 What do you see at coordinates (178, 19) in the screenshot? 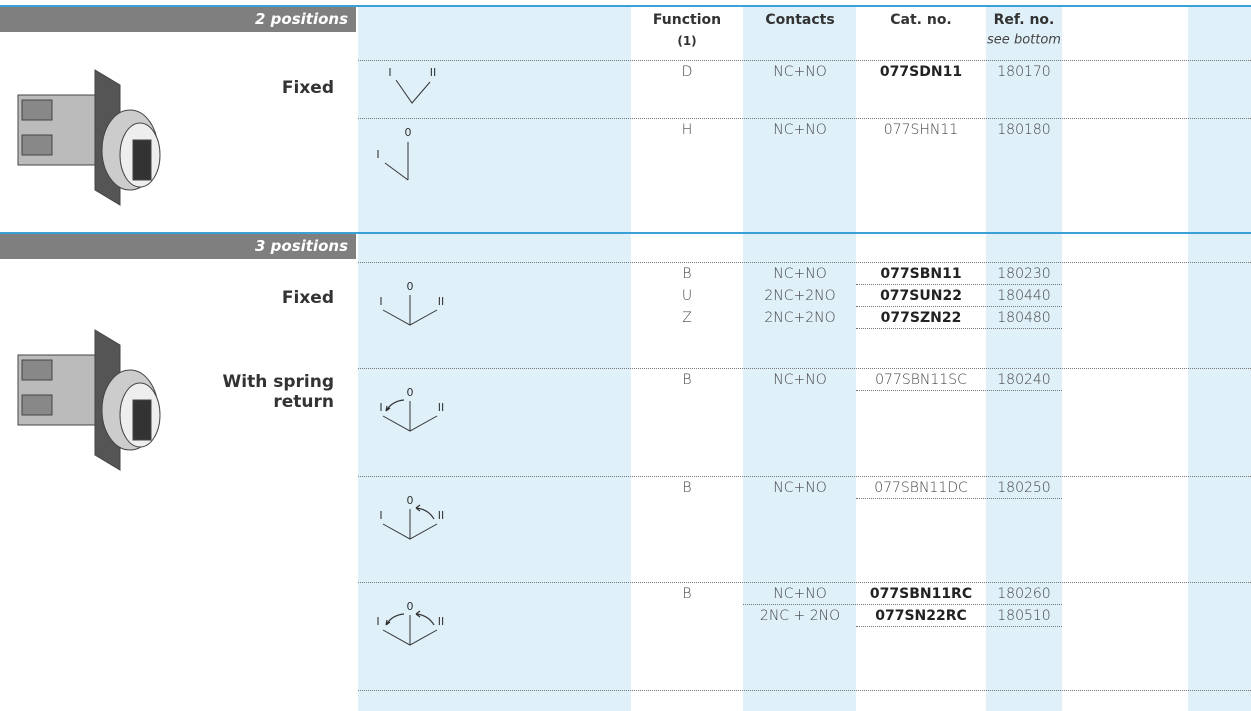
I see `section-title-bar: 2 positions` at bounding box center [178, 19].